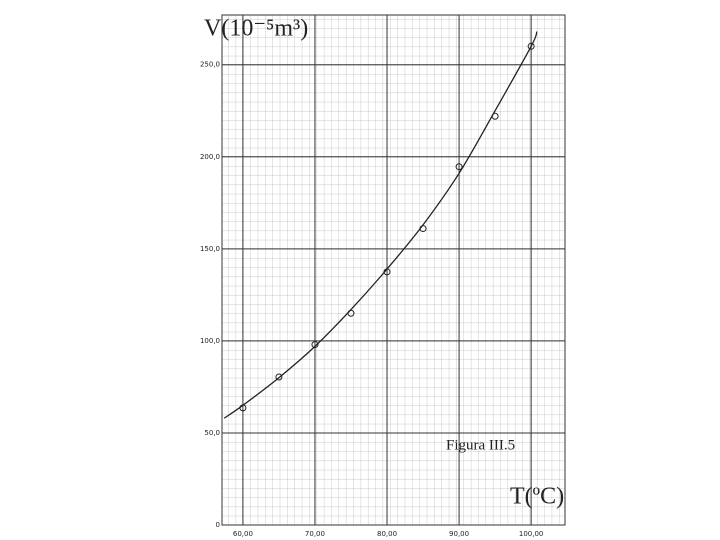  What do you see at coordinates (315, 534) in the screenshot?
I see `x-tick-label: 70,00` at bounding box center [315, 534].